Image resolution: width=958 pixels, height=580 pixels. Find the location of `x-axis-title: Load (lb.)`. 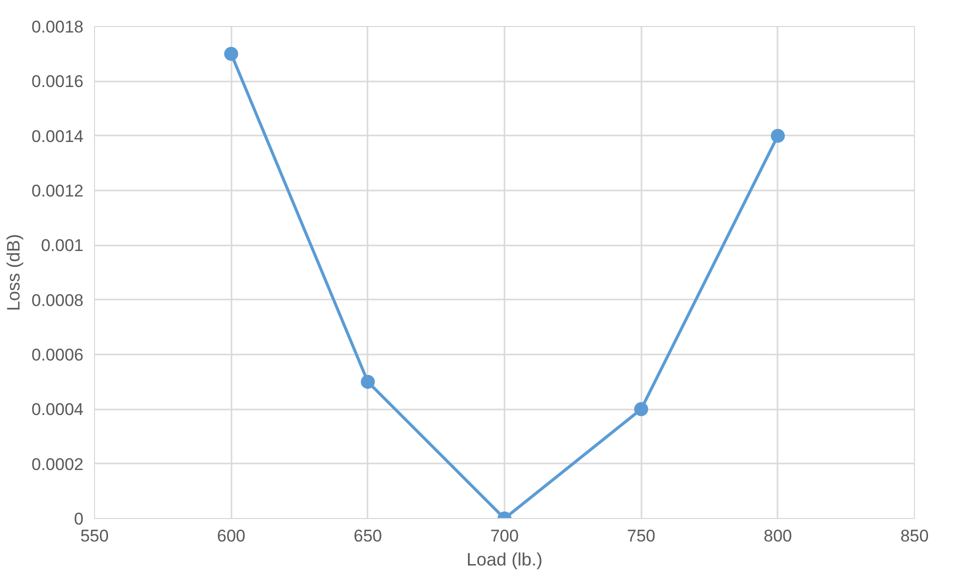

x-axis-title: Load (lb.) is located at coordinates (504, 560).